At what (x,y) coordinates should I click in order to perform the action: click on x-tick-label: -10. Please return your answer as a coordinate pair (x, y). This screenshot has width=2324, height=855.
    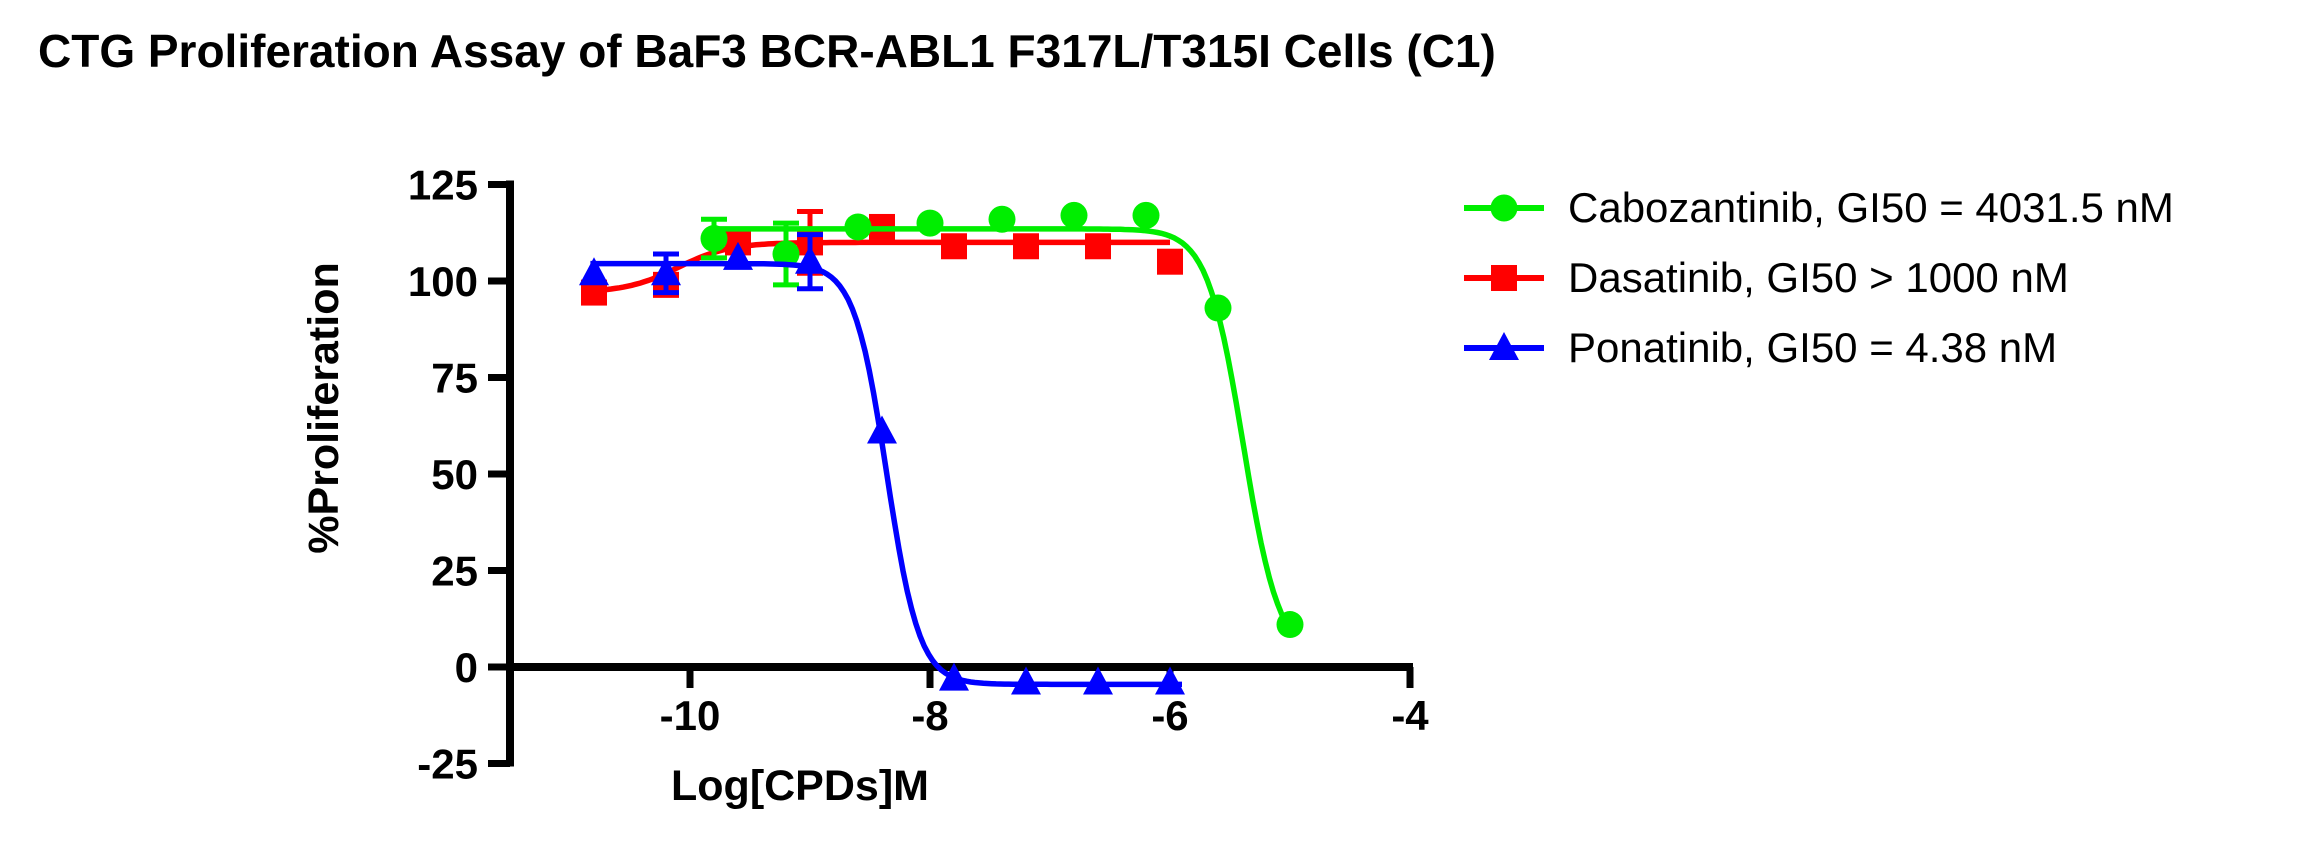
    Looking at the image, I should click on (690, 715).